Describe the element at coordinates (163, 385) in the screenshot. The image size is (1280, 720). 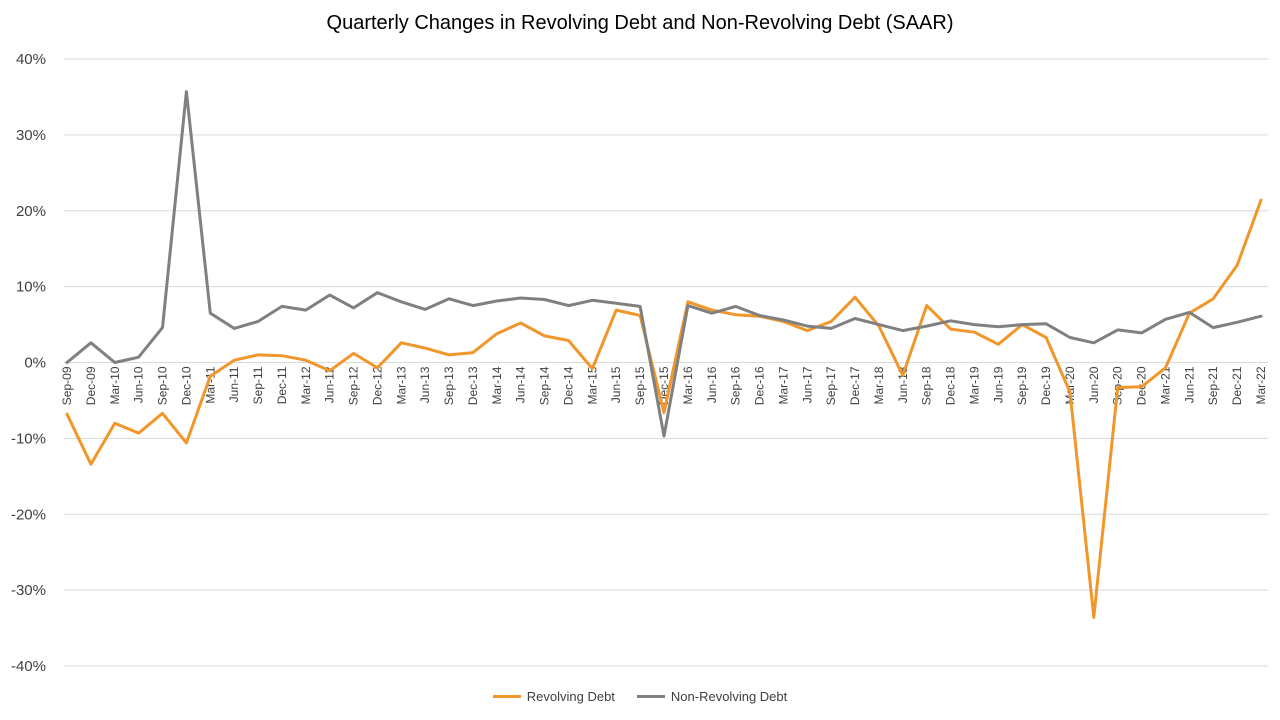
I see `x-tick-label: Sep-10` at that location.